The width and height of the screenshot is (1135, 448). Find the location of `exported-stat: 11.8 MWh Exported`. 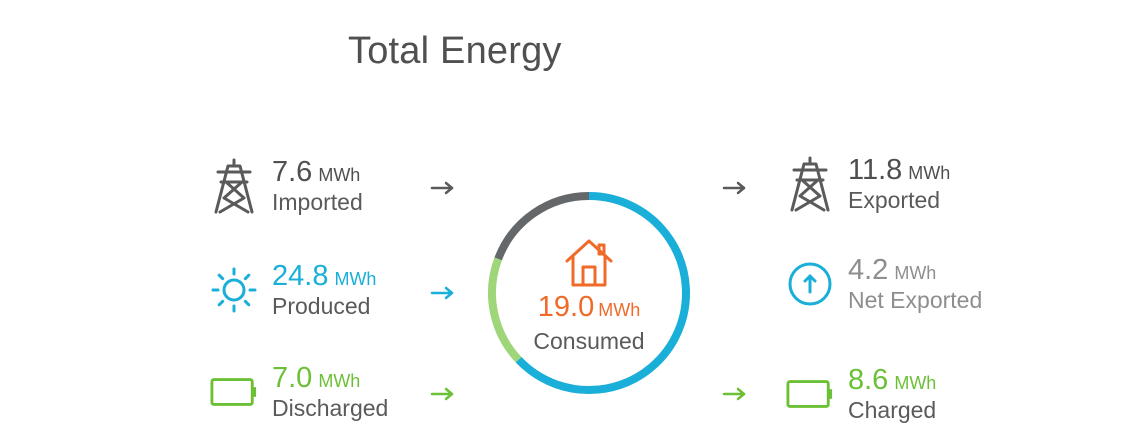

exported-stat: 11.8 MWh Exported is located at coordinates (868, 184).